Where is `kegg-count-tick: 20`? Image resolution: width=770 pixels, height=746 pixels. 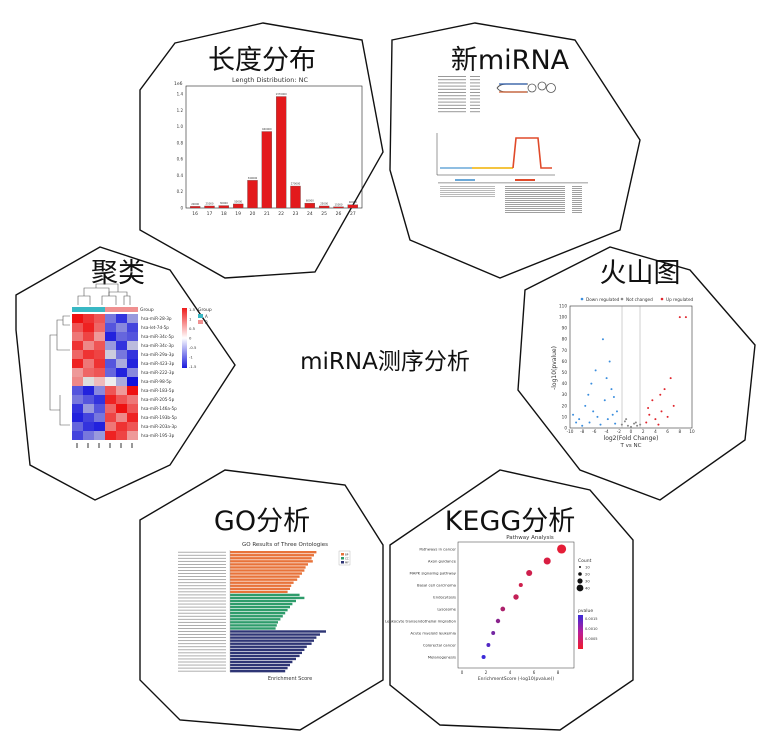
kegg-count-tick: 20 is located at coordinates (587, 574).